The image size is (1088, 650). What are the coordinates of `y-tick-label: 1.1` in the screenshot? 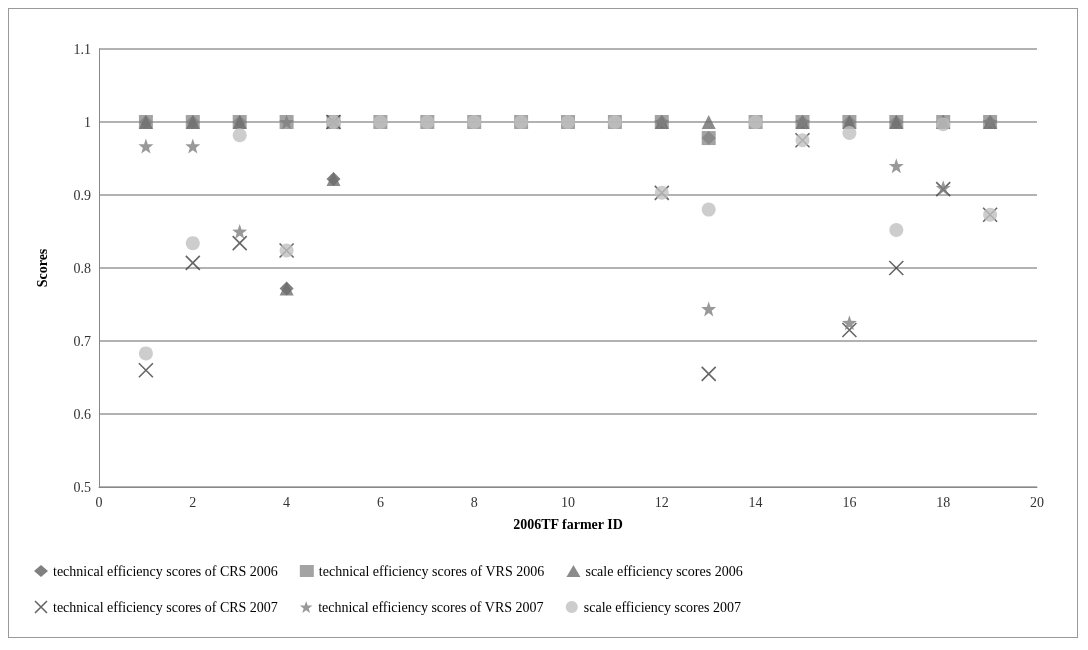 It's located at (82, 49).